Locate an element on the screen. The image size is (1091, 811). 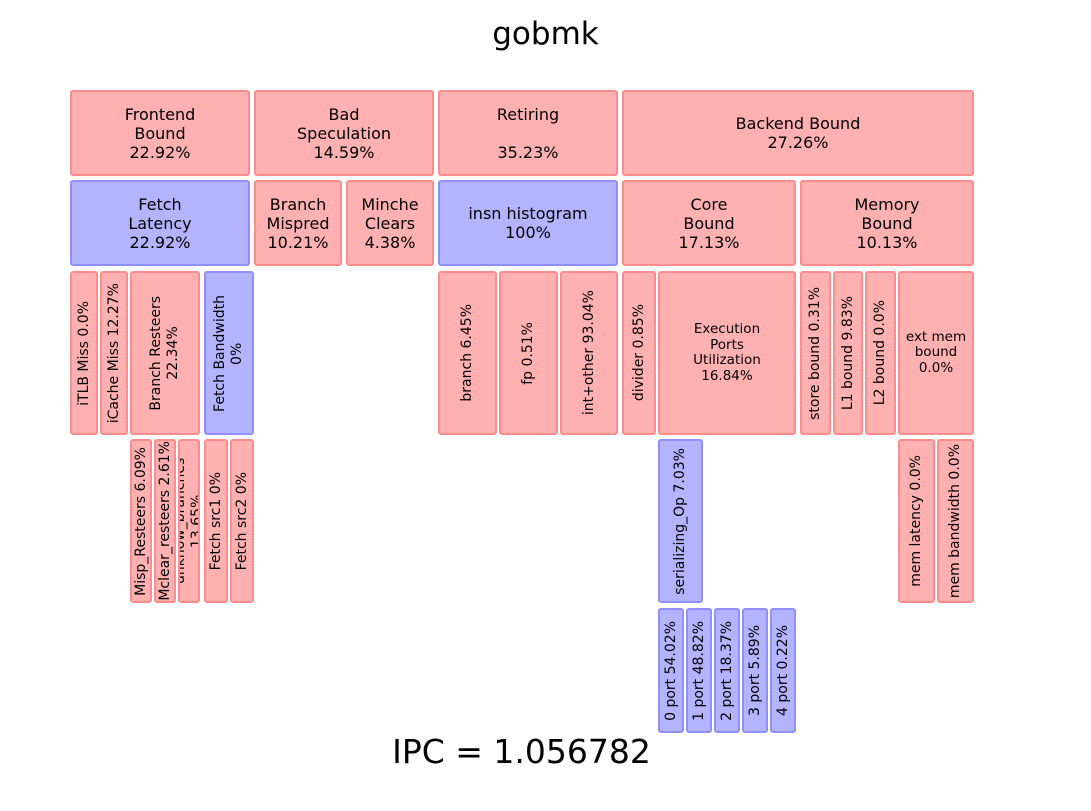
fetch-latency-label: Fetch Latency 22.92% is located at coordinates (160, 223).